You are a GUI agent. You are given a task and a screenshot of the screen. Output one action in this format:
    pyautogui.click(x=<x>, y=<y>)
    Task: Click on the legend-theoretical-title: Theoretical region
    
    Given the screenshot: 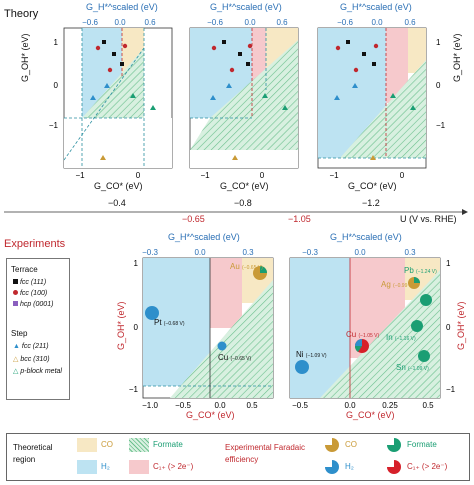 What is the action you would take?
    pyautogui.click(x=33, y=453)
    